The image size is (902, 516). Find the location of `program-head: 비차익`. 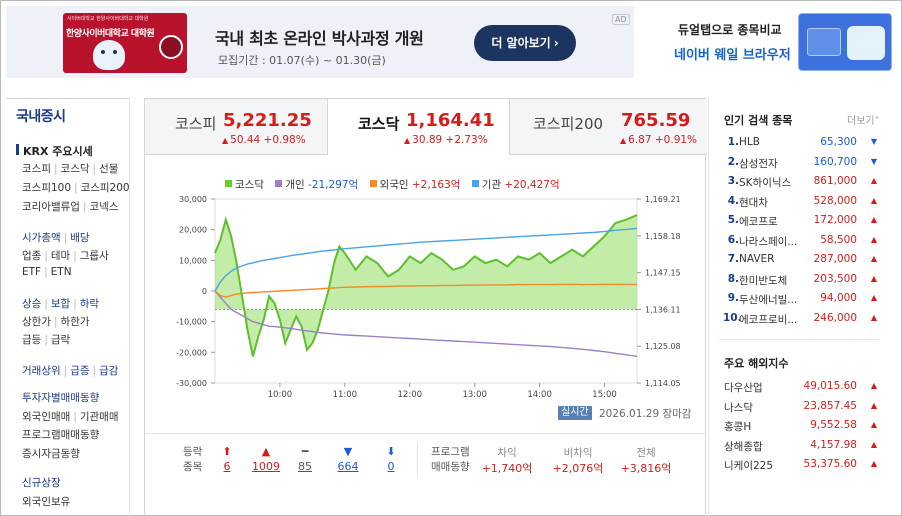

program-head: 비차익 is located at coordinates (578, 453).